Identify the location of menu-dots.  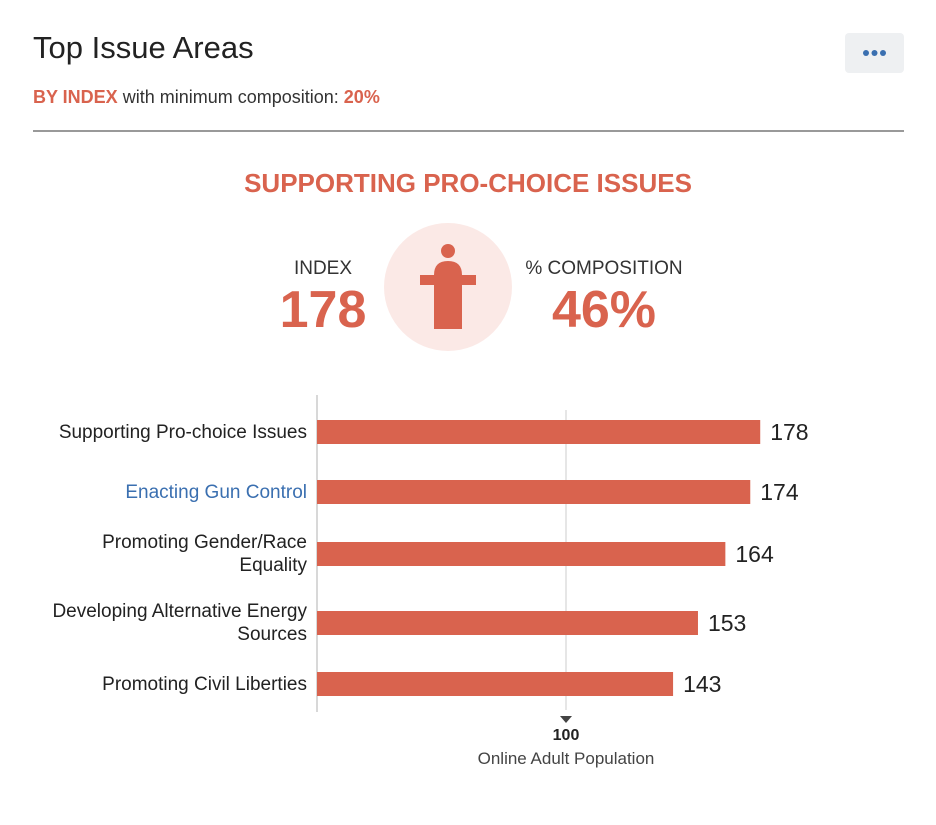
(874, 53).